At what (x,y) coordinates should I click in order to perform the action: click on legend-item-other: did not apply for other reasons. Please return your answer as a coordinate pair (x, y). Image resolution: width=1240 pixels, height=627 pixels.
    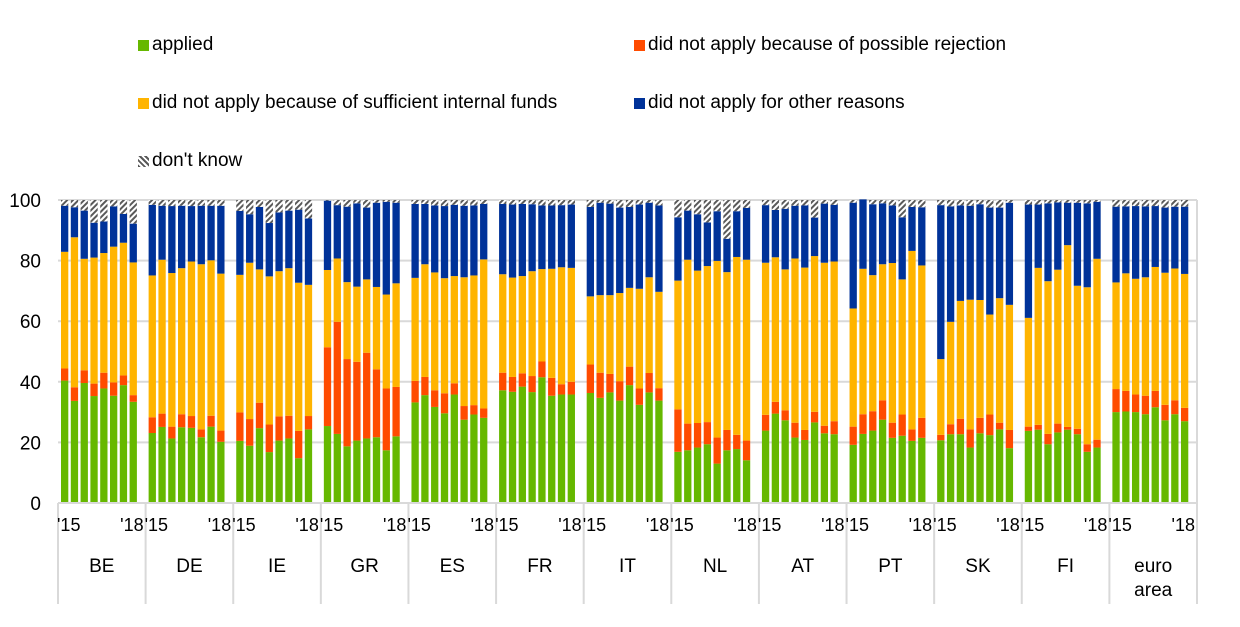
    Looking at the image, I should click on (769, 103).